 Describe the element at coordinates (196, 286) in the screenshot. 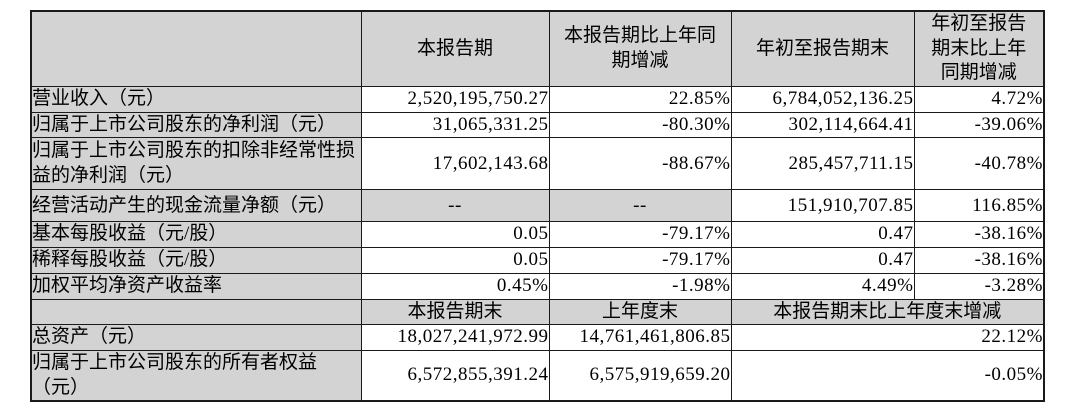

I see `row-label-weighted-avg-roe: 加权平均净资产收益率` at that location.